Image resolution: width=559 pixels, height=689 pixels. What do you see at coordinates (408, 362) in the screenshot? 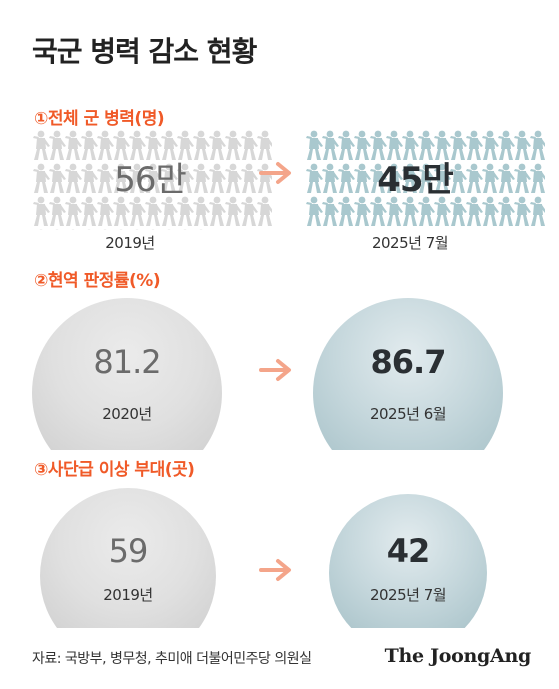
I see `value-rate-2025: 86.7` at bounding box center [408, 362].